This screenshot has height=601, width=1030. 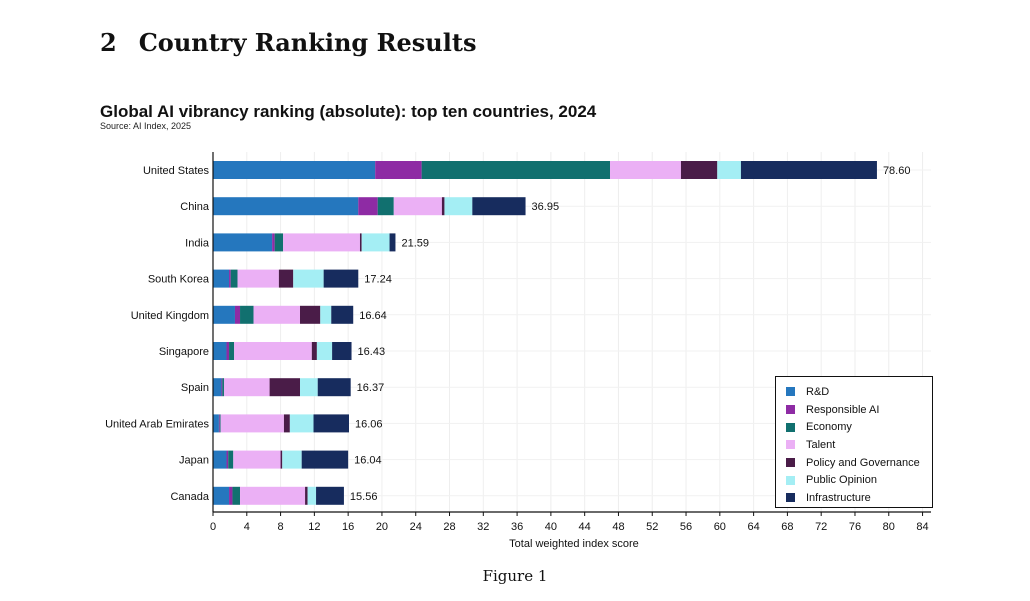 What do you see at coordinates (176, 171) in the screenshot?
I see `category-label: United States` at bounding box center [176, 171].